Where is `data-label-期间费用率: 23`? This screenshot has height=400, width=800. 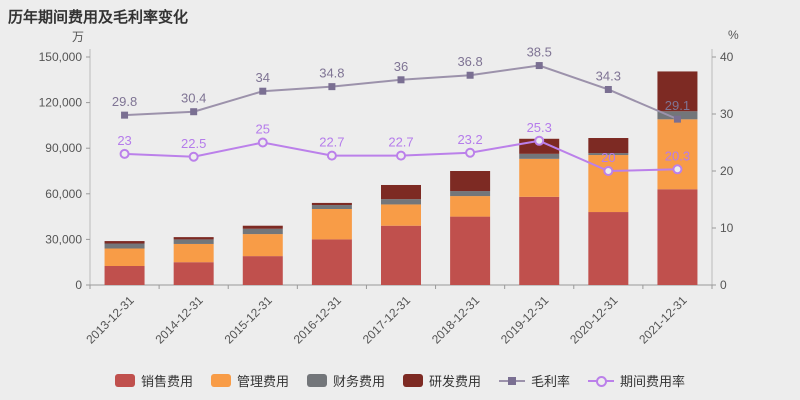 data-label-期间费用率: 23 is located at coordinates (124, 140).